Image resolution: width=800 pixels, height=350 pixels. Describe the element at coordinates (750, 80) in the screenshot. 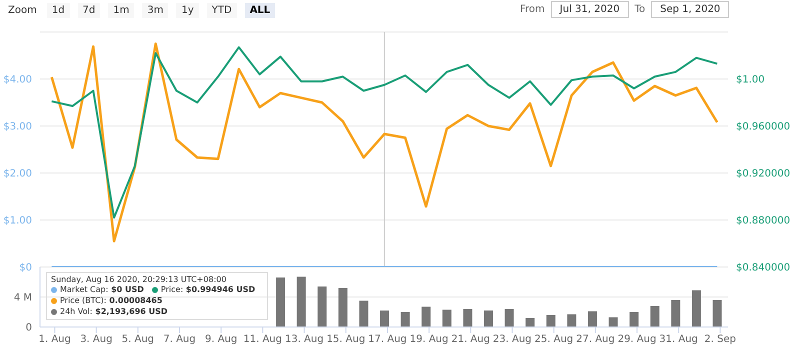

I see `y2-tick-label: $1.00` at that location.